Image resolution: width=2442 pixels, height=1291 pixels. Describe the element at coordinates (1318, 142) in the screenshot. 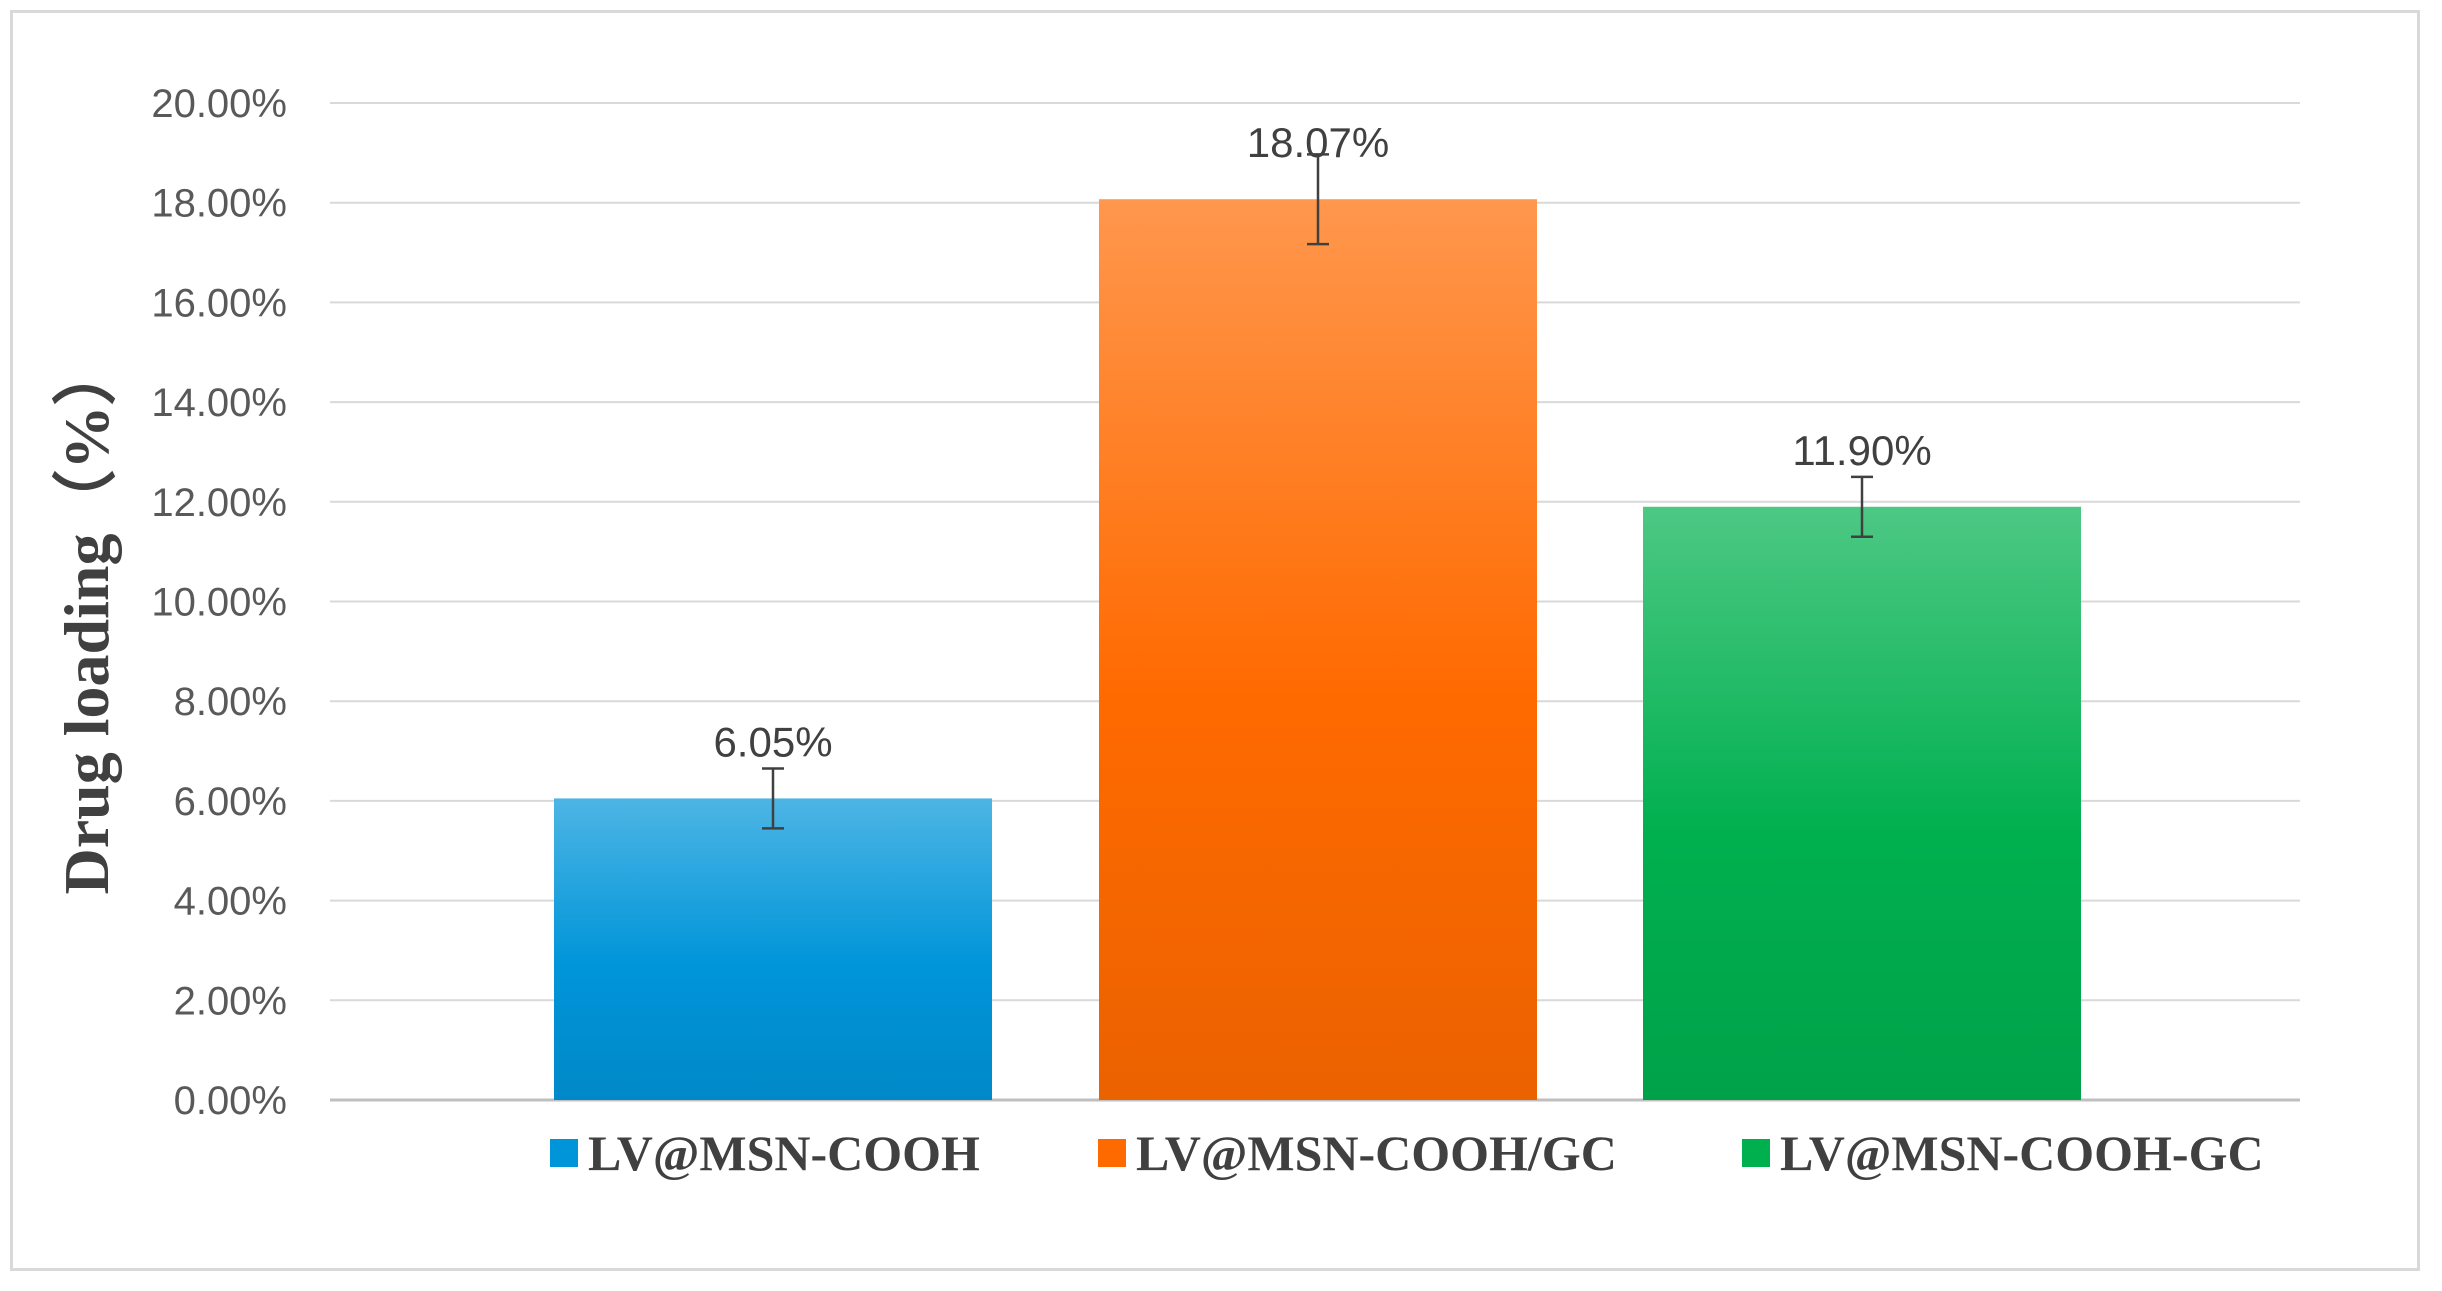

I see `data-label: 18.07%` at that location.